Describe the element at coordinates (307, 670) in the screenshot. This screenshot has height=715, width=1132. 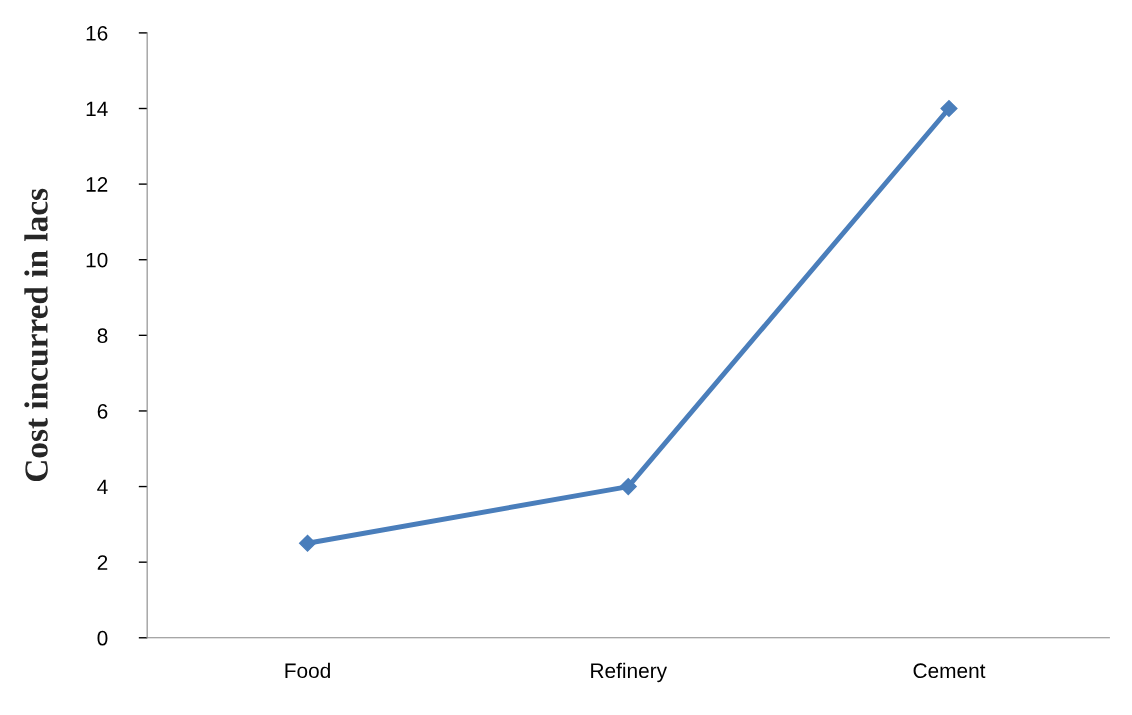
I see `x-tick-label: Food` at that location.